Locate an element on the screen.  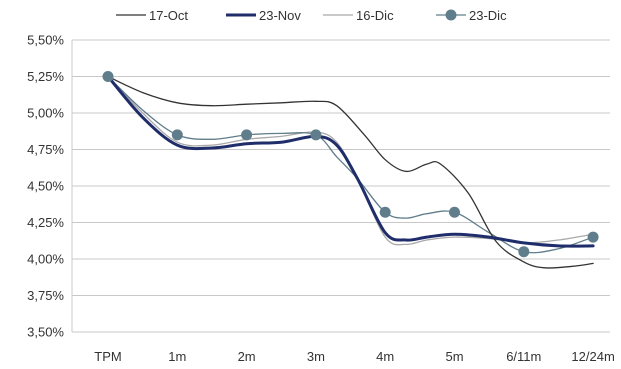
x-tick-label: 1m is located at coordinates (177, 356).